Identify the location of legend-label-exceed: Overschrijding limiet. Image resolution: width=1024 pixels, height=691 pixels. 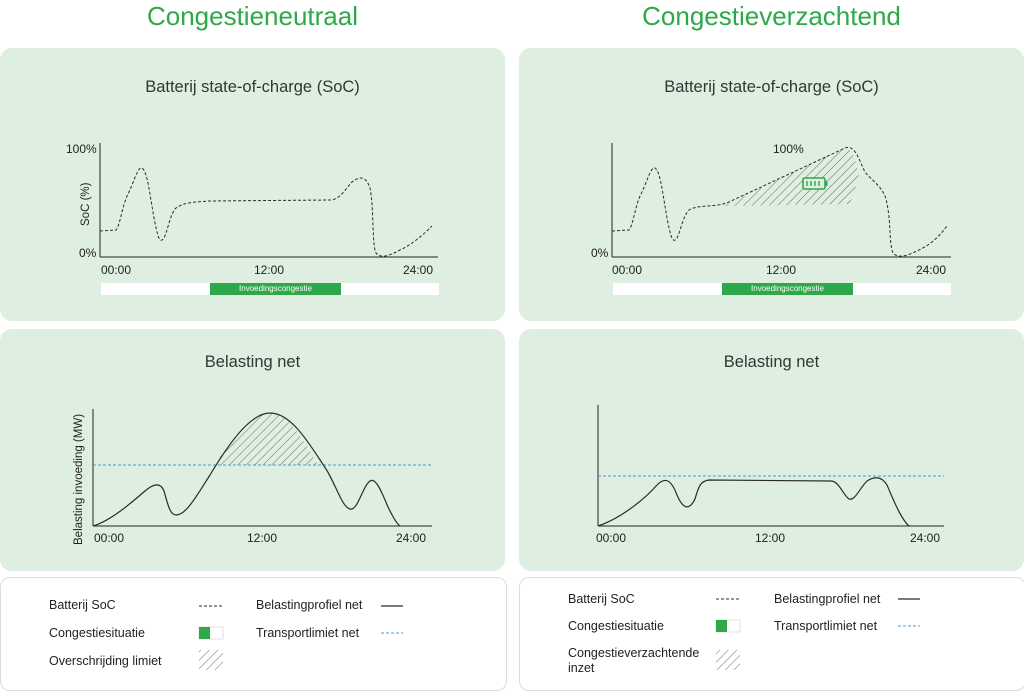
(105, 661).